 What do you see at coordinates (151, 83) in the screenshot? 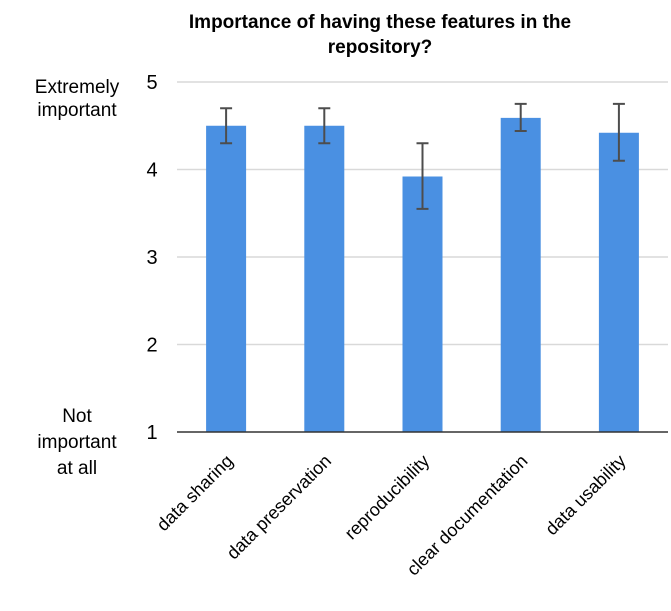
I see `y-tick-label: 5` at bounding box center [151, 83].